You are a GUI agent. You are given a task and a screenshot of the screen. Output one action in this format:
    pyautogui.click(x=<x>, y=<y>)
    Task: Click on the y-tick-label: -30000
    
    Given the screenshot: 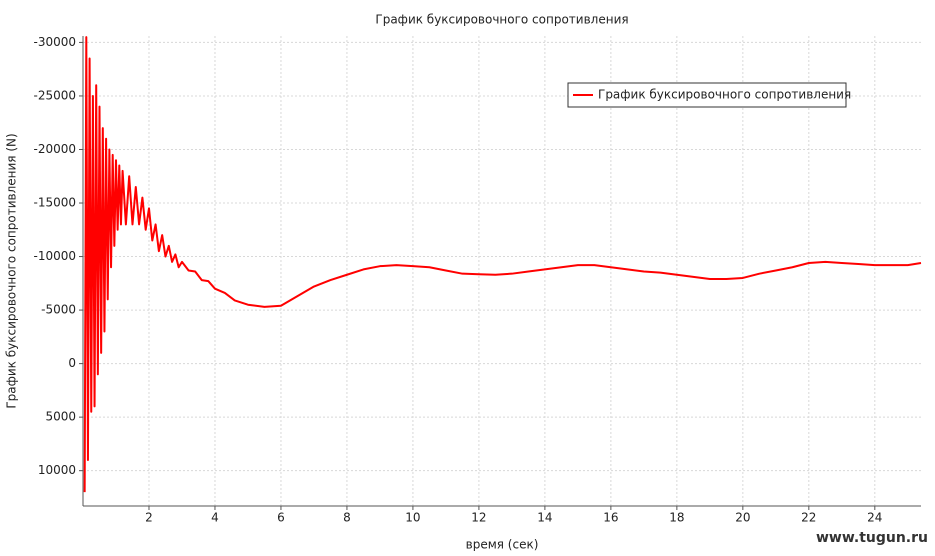 What is the action you would take?
    pyautogui.click(x=54, y=42)
    